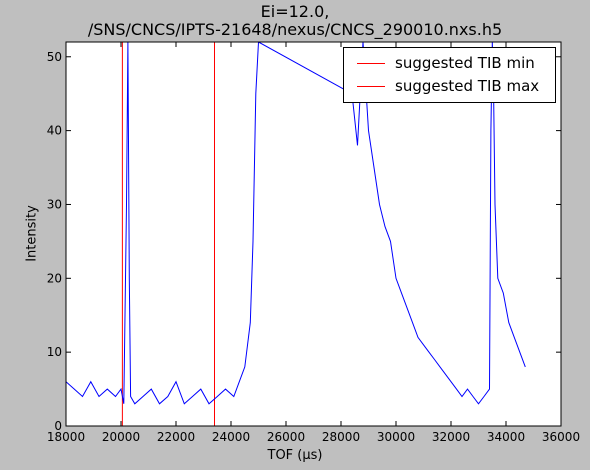  I want to click on legend-swatch-tib-min, so click(371, 63).